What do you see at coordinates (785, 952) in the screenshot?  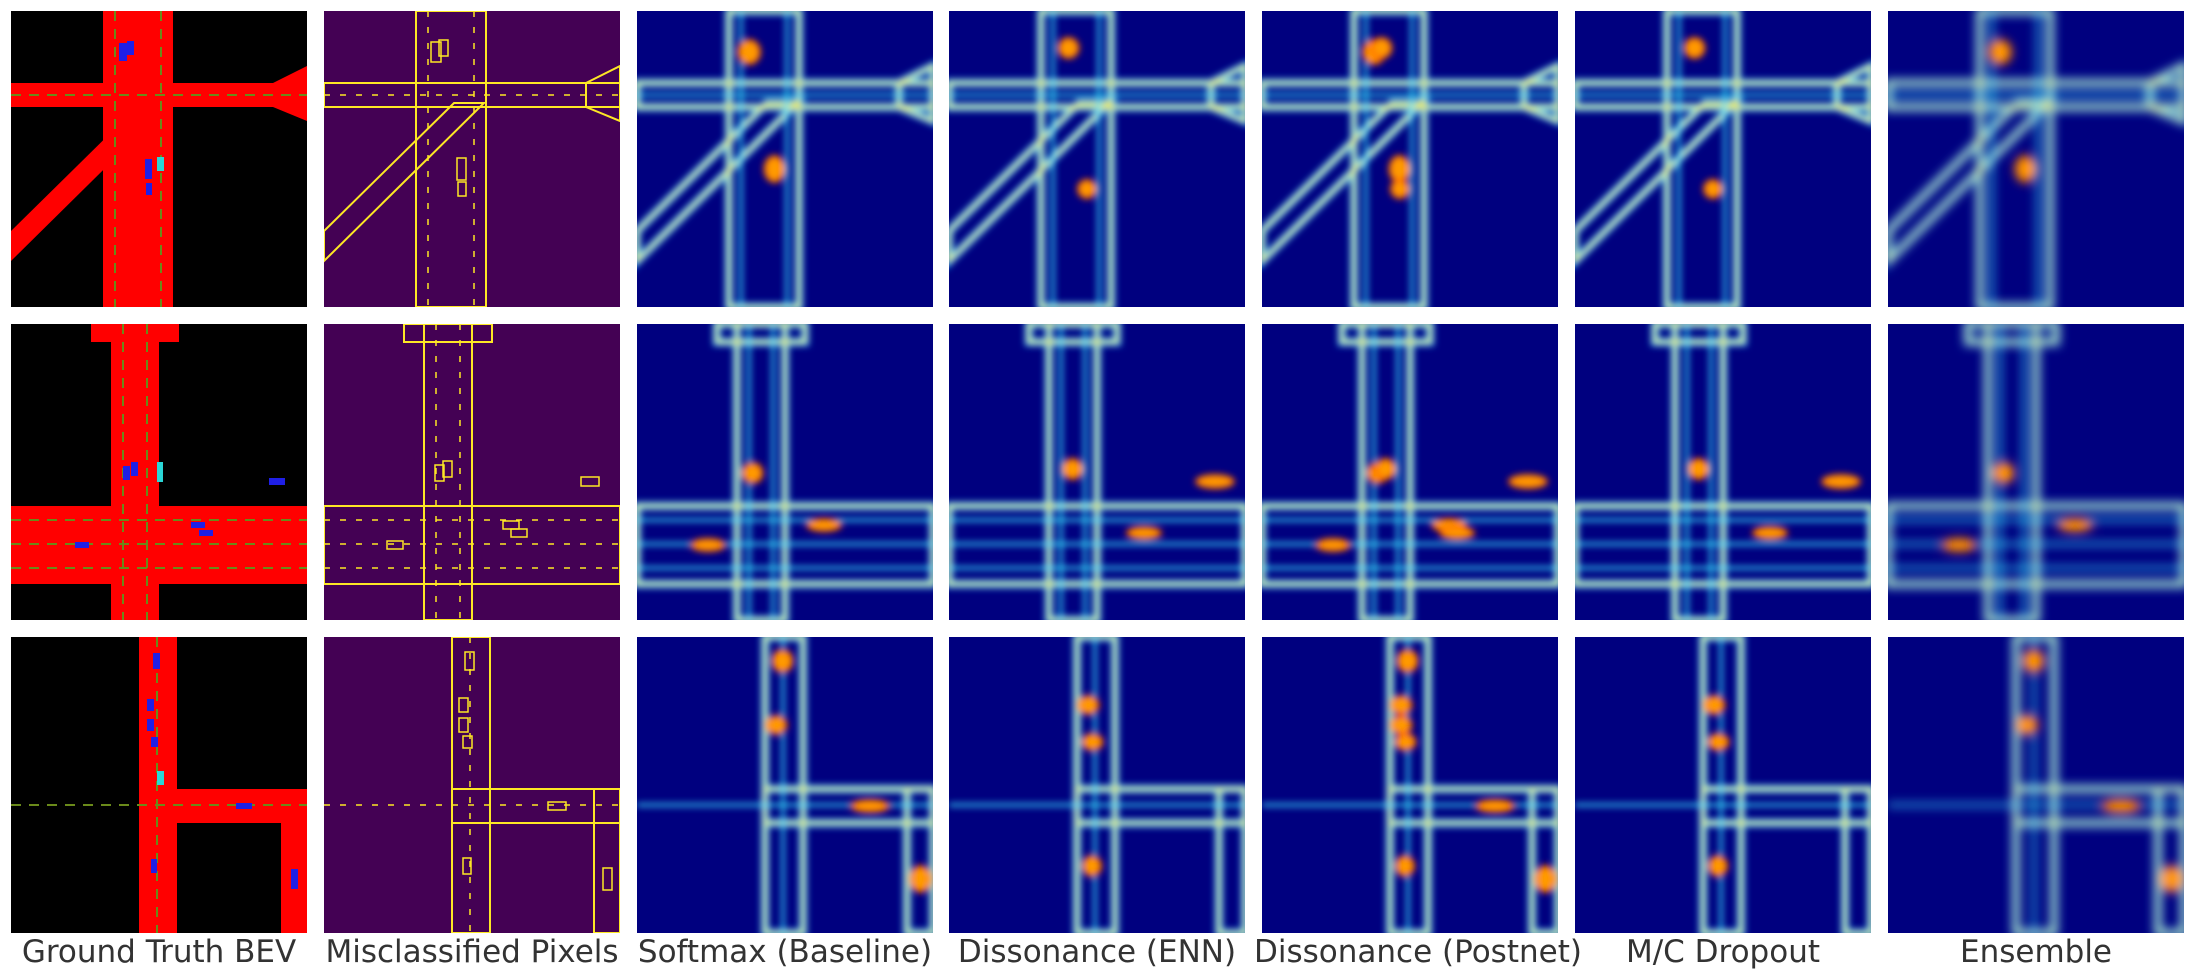 I see `column-label-softmax: Softmax (Baseline)` at bounding box center [785, 952].